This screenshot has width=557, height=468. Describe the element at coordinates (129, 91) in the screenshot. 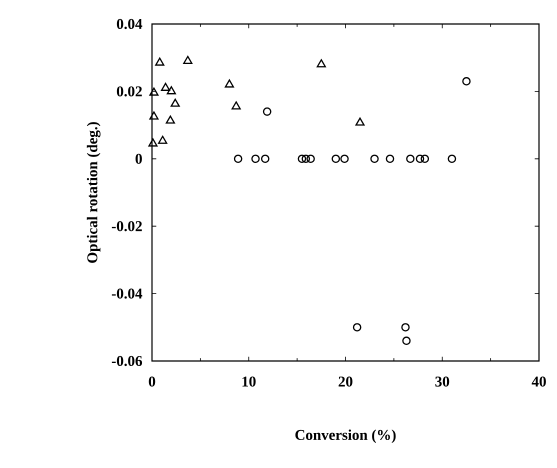

I see `y-tick-label: 0.02` at that location.